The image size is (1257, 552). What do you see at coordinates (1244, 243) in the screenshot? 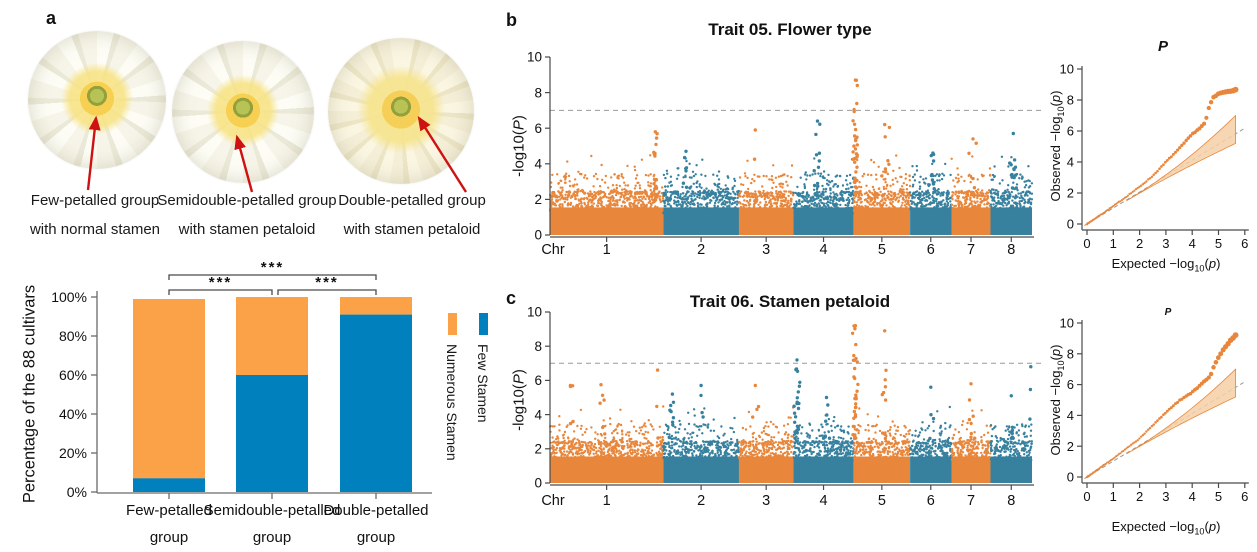
I see `qq-xtick-label: 6` at bounding box center [1244, 243].